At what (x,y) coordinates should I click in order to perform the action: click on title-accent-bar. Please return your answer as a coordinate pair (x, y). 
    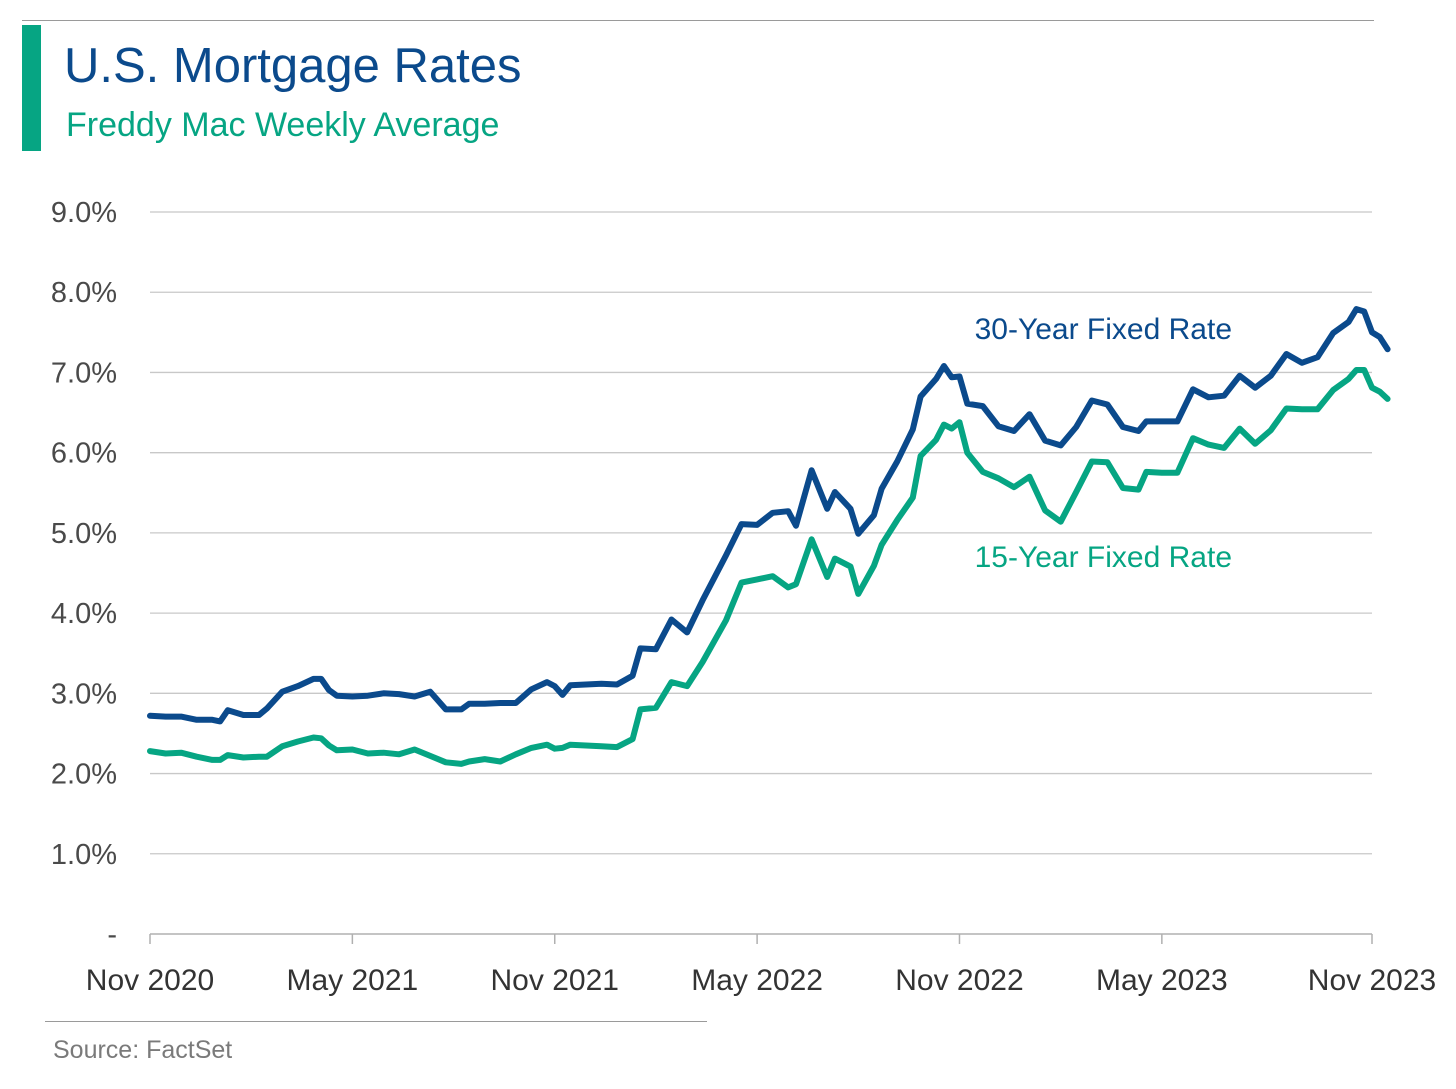
    Looking at the image, I should click on (31, 88).